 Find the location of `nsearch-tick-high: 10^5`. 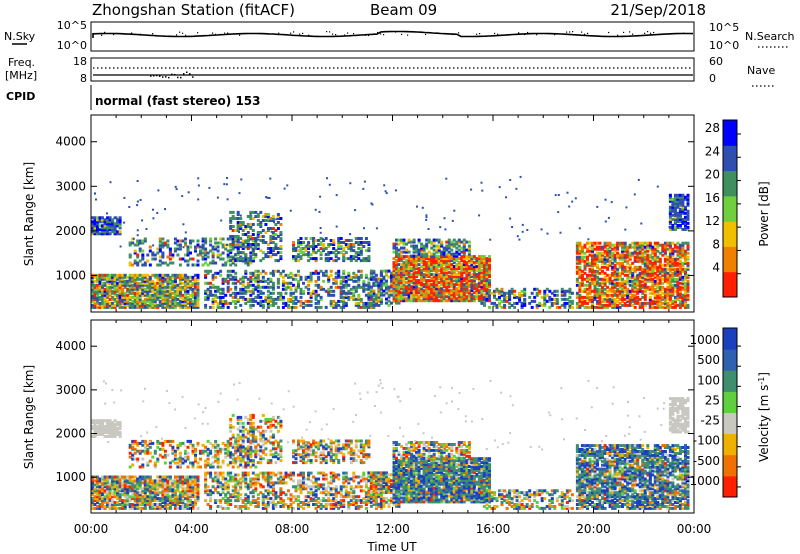

nsearch-tick-high: 10^5 is located at coordinates (724, 27).